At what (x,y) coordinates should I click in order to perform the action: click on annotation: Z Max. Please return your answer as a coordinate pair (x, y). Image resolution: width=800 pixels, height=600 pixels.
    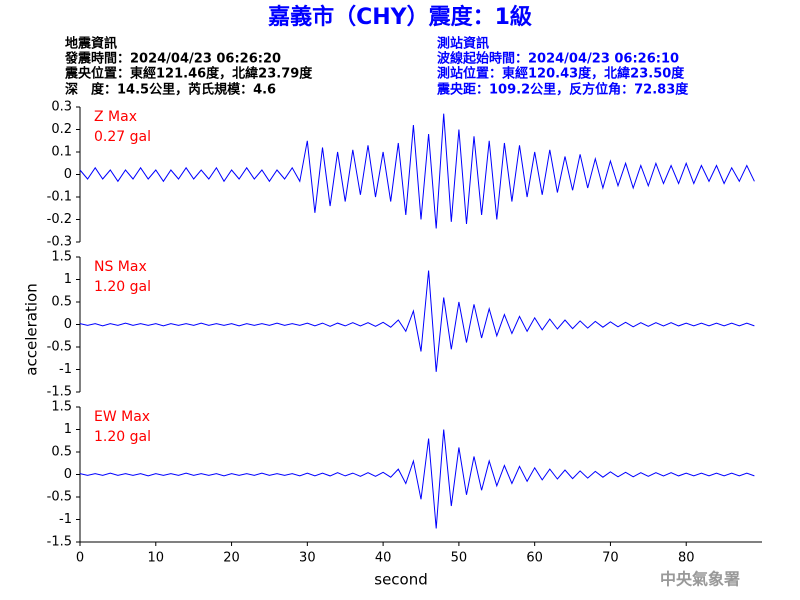
    Looking at the image, I should click on (115, 117).